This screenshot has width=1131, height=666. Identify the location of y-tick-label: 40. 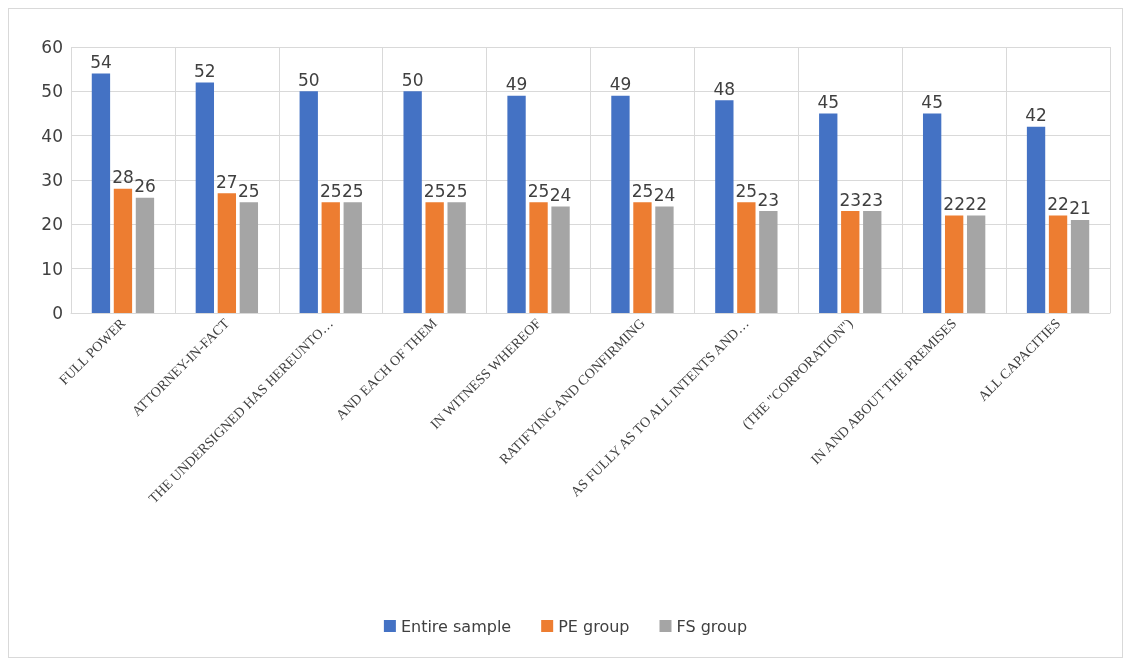
(52, 135).